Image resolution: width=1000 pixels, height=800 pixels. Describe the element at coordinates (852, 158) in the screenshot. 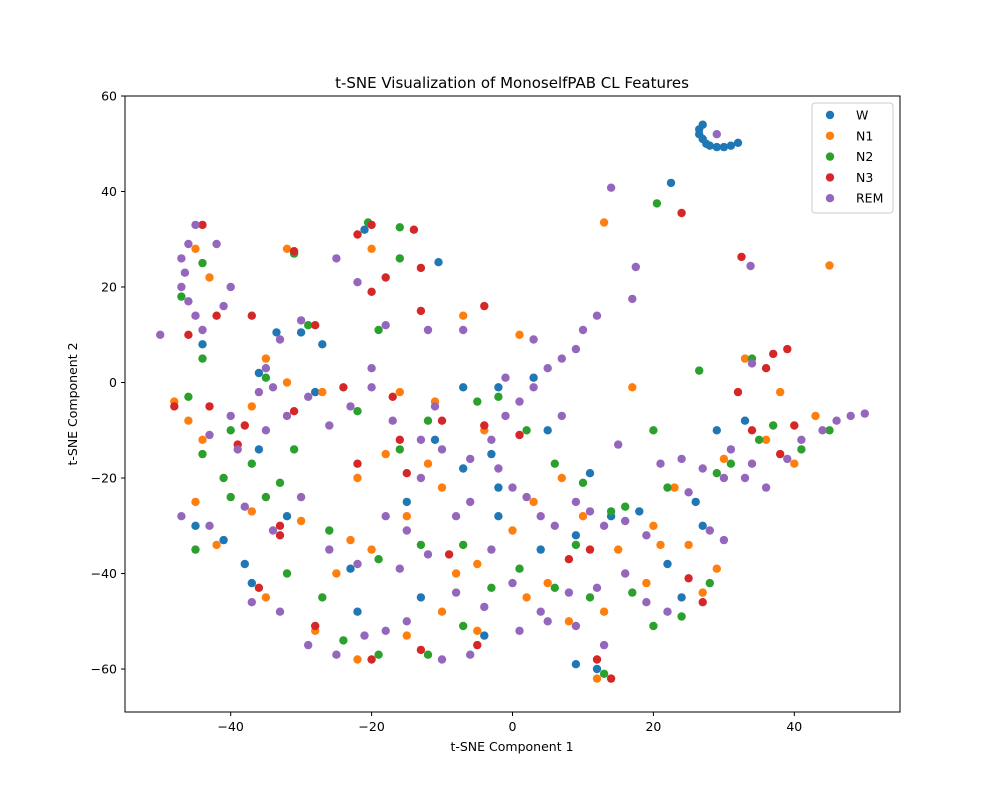

I see `legend: W N1 N2 N3 REM` at that location.